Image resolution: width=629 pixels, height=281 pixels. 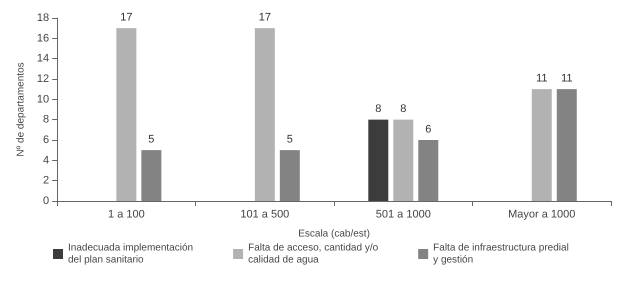 I want to click on y-tick-label: 2, so click(x=46, y=180).